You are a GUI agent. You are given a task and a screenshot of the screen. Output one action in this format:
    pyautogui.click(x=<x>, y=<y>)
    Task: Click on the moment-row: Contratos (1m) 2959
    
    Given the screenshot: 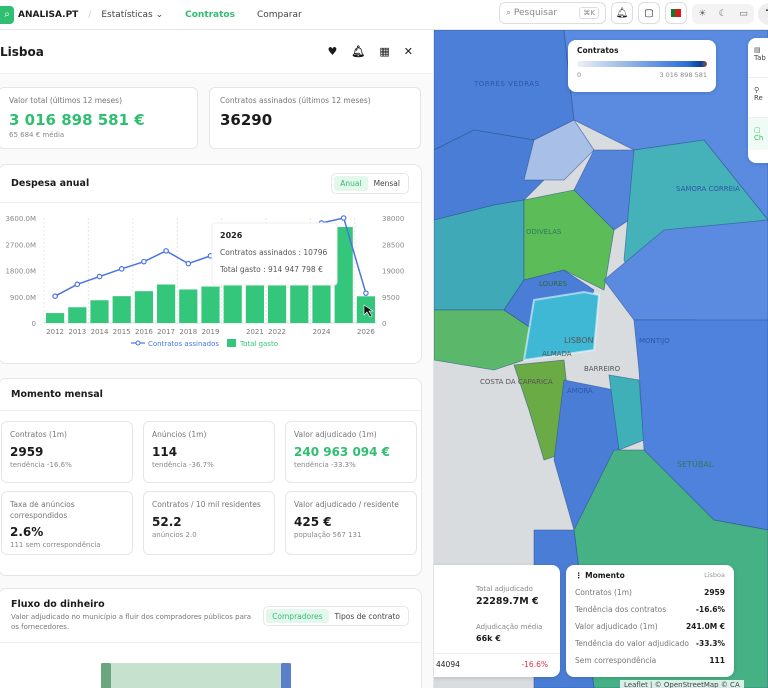 What is the action you would take?
    pyautogui.click(x=650, y=592)
    